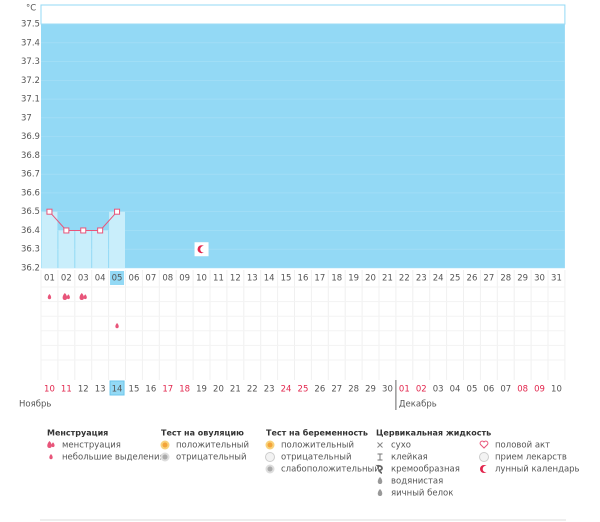 The image size is (600, 522). I want to click on cycle-day: 30, so click(387, 390).